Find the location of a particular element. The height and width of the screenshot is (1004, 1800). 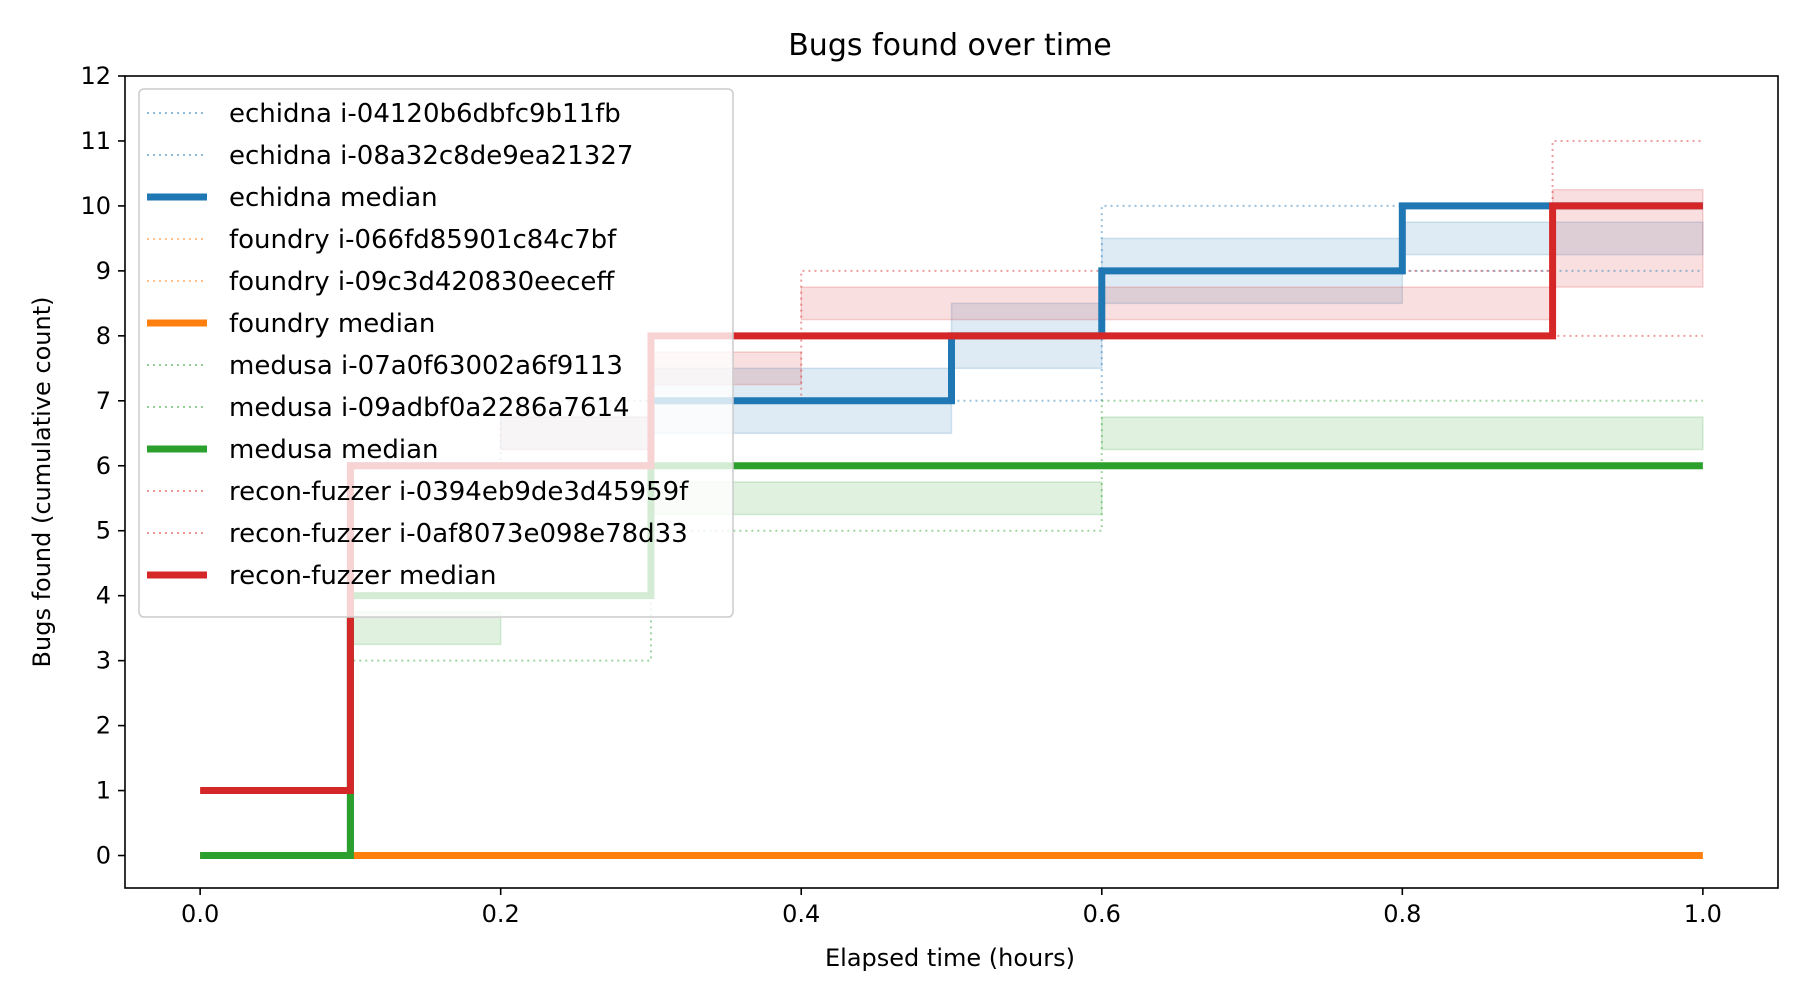

legend-label-foundry-i-09c3d420830eeceff: foundry i-09c3d420830eeceff is located at coordinates (422, 282).